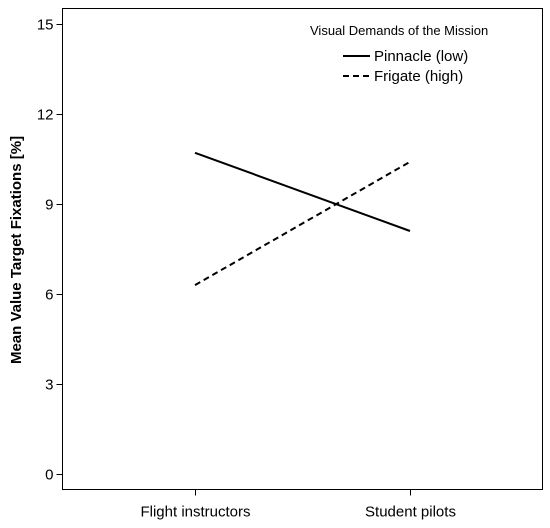  I want to click on legend-label-frigate: Frigate (high), so click(418, 76).